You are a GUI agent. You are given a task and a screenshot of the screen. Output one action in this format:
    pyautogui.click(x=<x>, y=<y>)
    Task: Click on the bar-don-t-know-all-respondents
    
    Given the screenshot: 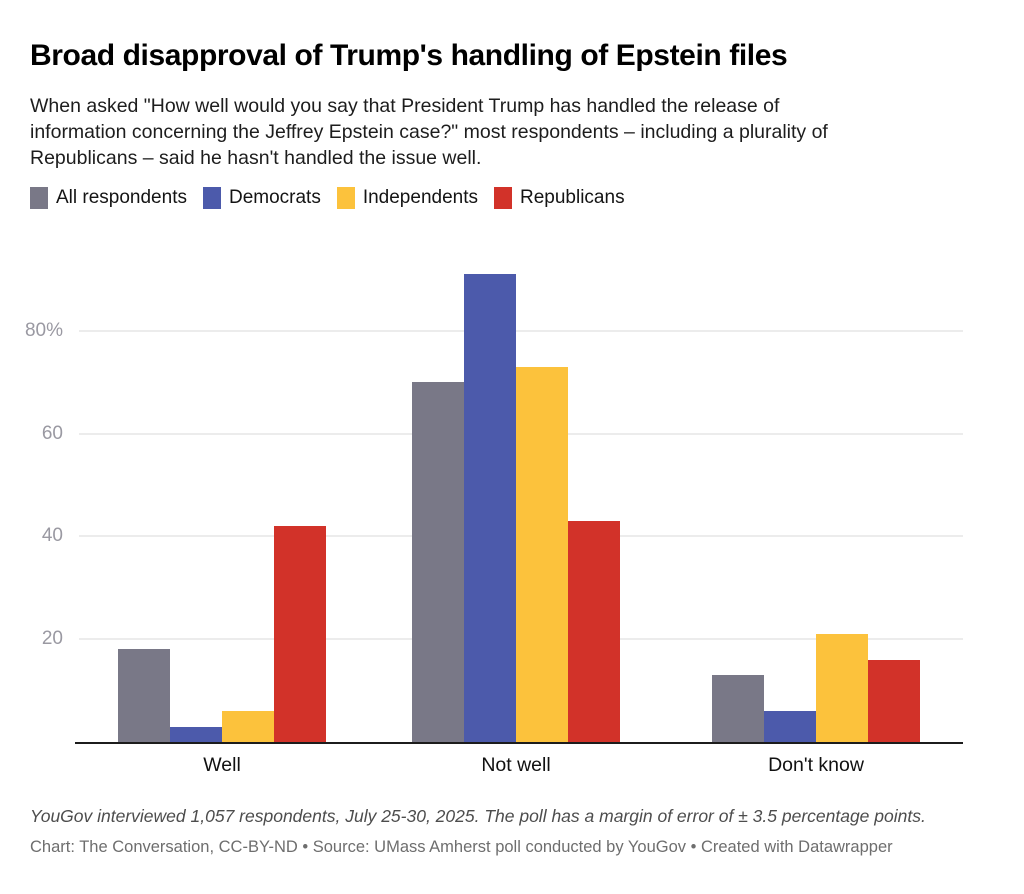 What is the action you would take?
    pyautogui.click(x=738, y=708)
    